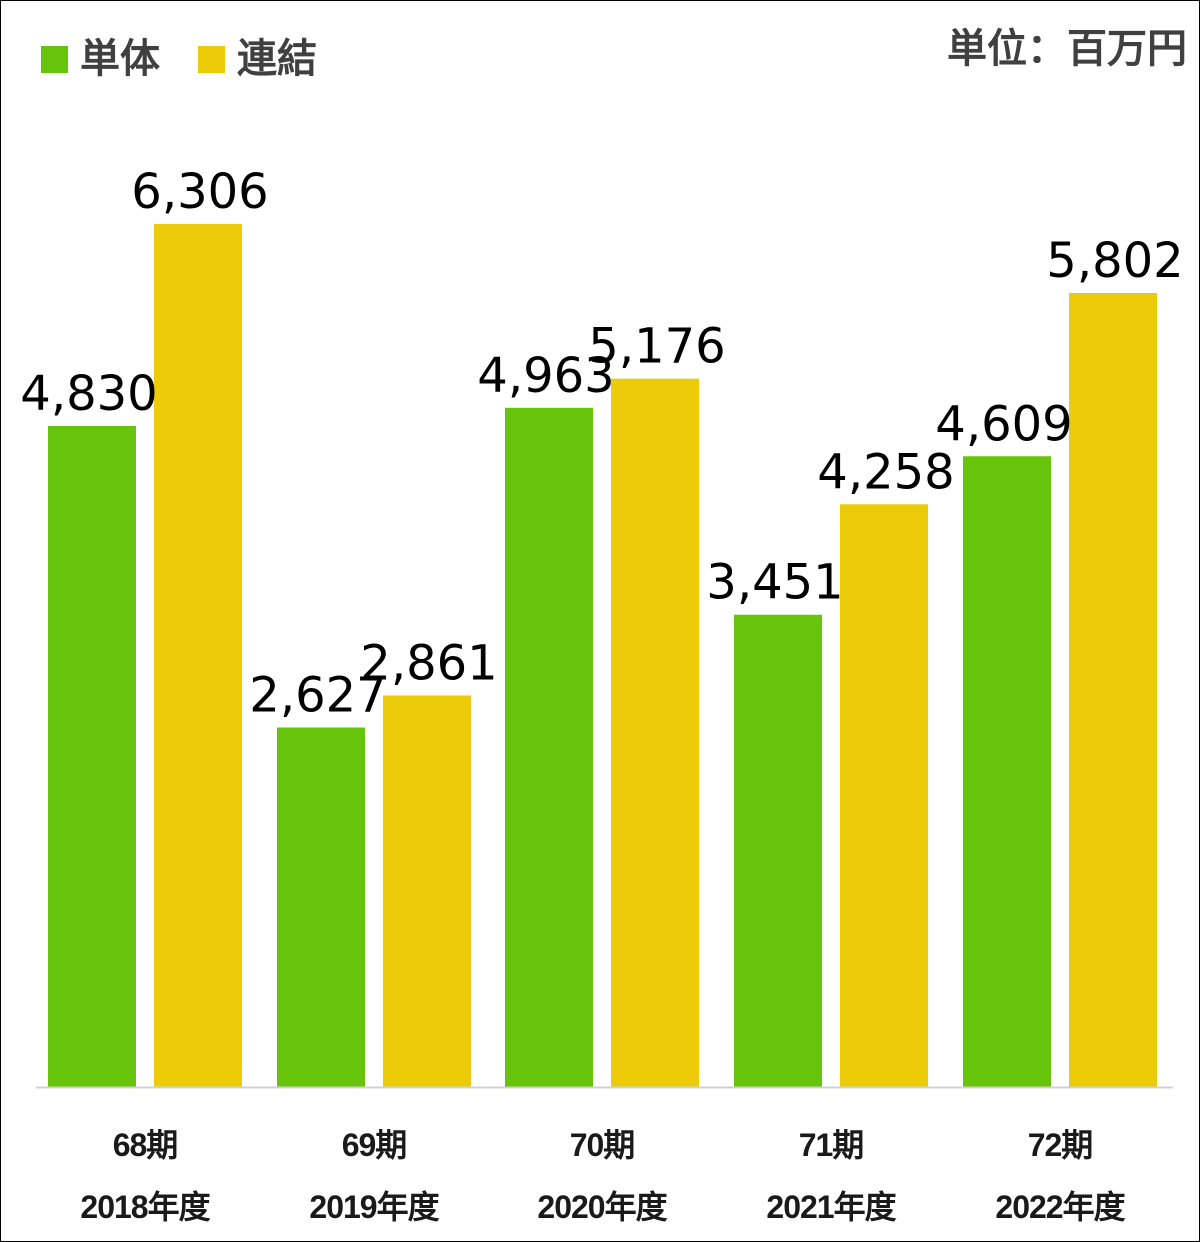 This screenshot has width=1200, height=1242. What do you see at coordinates (211, 59) in the screenshot?
I see `legend-swatch-consolidated` at bounding box center [211, 59].